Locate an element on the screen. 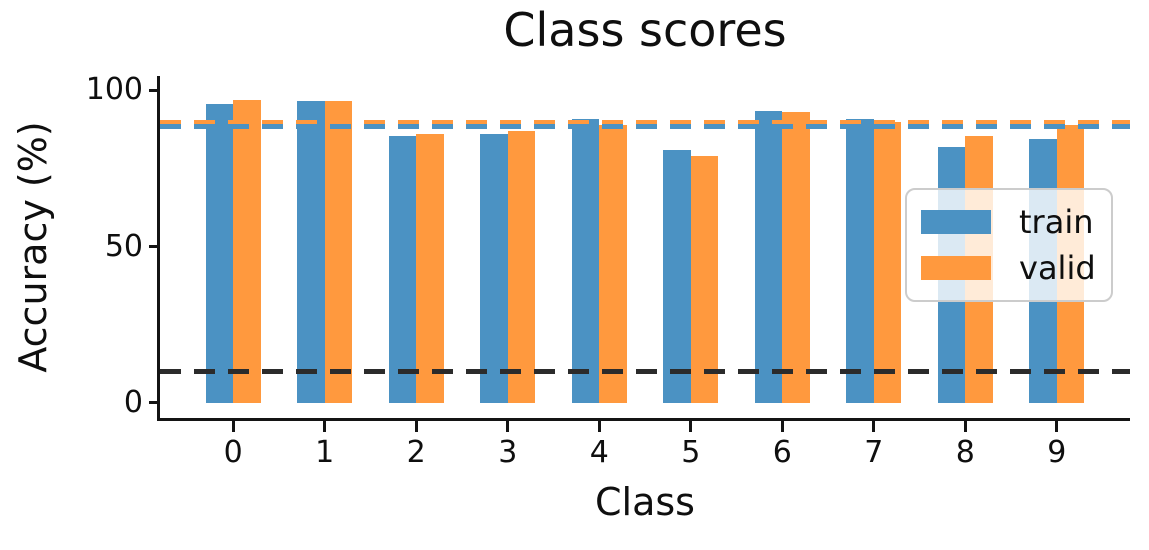 The width and height of the screenshot is (1149, 550). x-tick-label-8: 8 is located at coordinates (965, 452).